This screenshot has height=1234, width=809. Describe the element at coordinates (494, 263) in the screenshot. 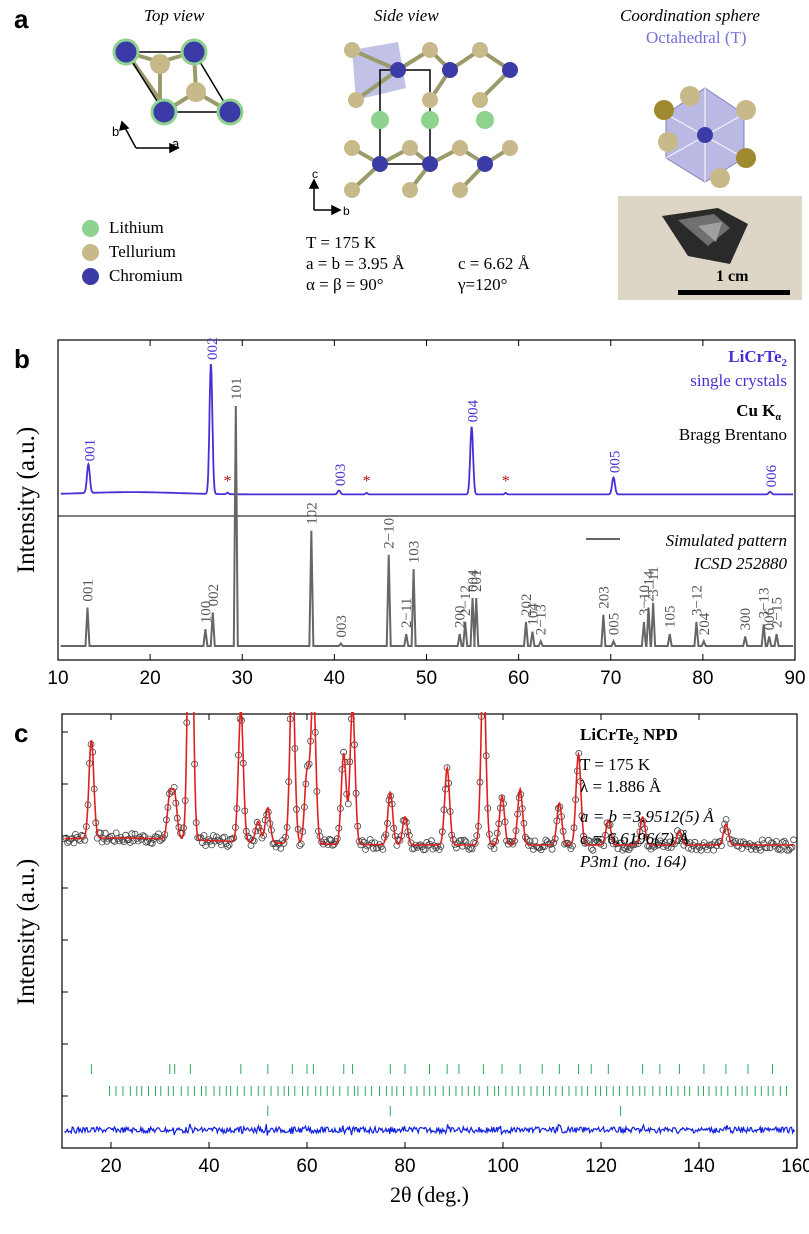

I see `param-c: c = 6.62 Å` at that location.